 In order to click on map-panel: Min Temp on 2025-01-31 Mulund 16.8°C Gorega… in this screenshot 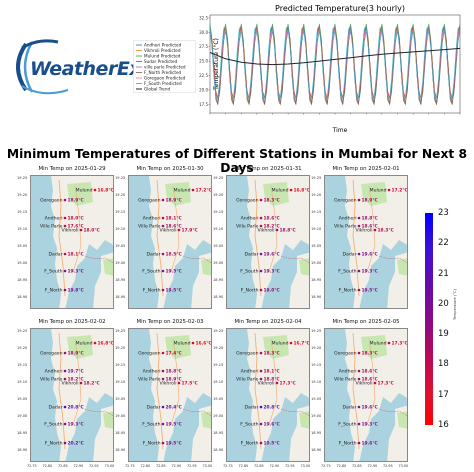, I will do `click(261, 238)`.